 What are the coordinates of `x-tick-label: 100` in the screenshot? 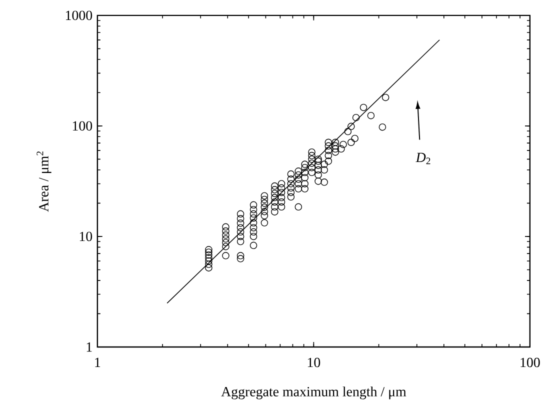 It's located at (530, 363).